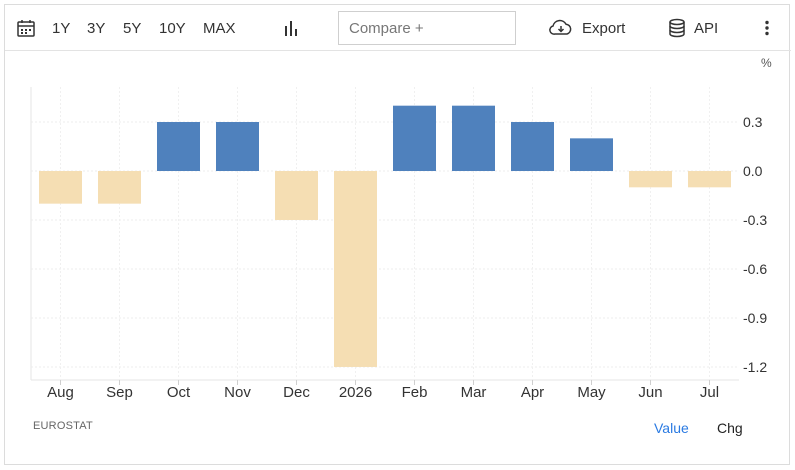 The width and height of the screenshot is (795, 470). I want to click on x-tick-label: Mar, so click(474, 392).